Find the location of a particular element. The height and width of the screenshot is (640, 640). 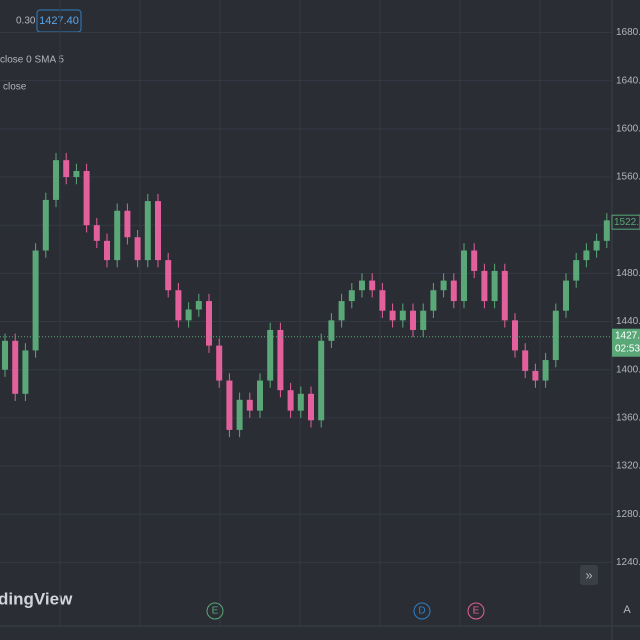

price-box is located at coordinates (59, 21).